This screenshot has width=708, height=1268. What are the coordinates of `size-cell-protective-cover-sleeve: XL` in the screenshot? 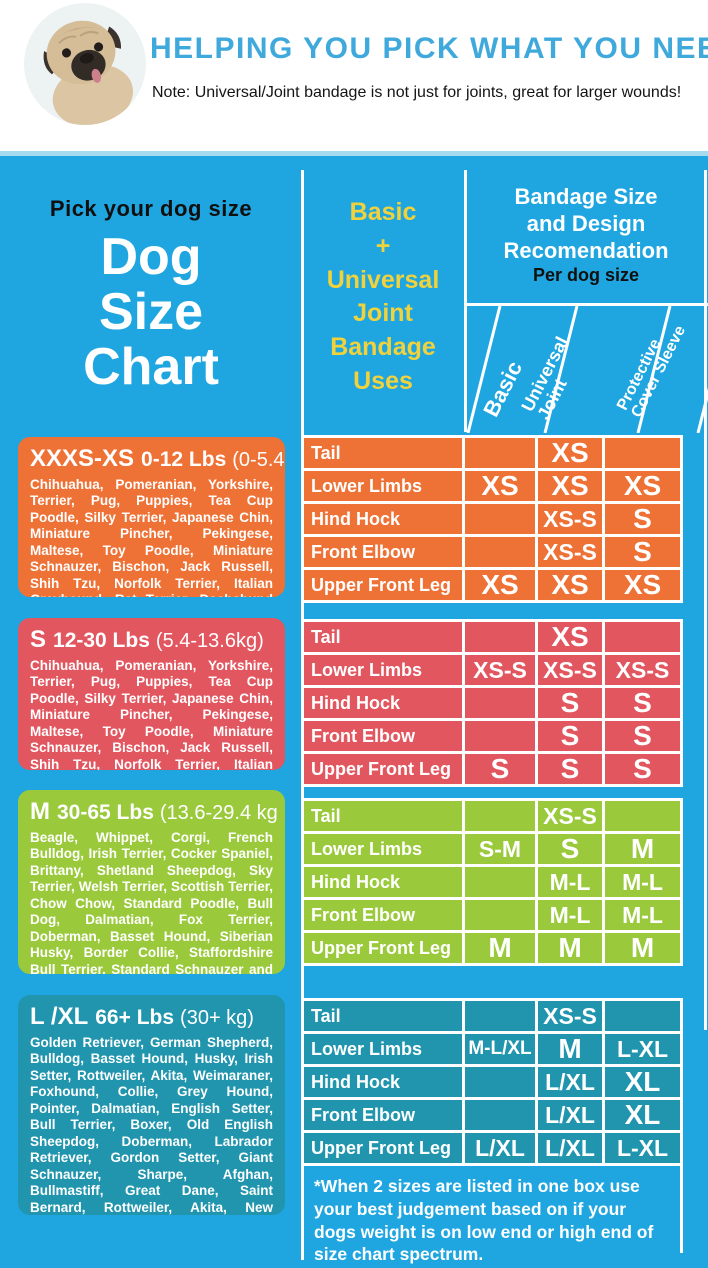 It's located at (642, 1115).